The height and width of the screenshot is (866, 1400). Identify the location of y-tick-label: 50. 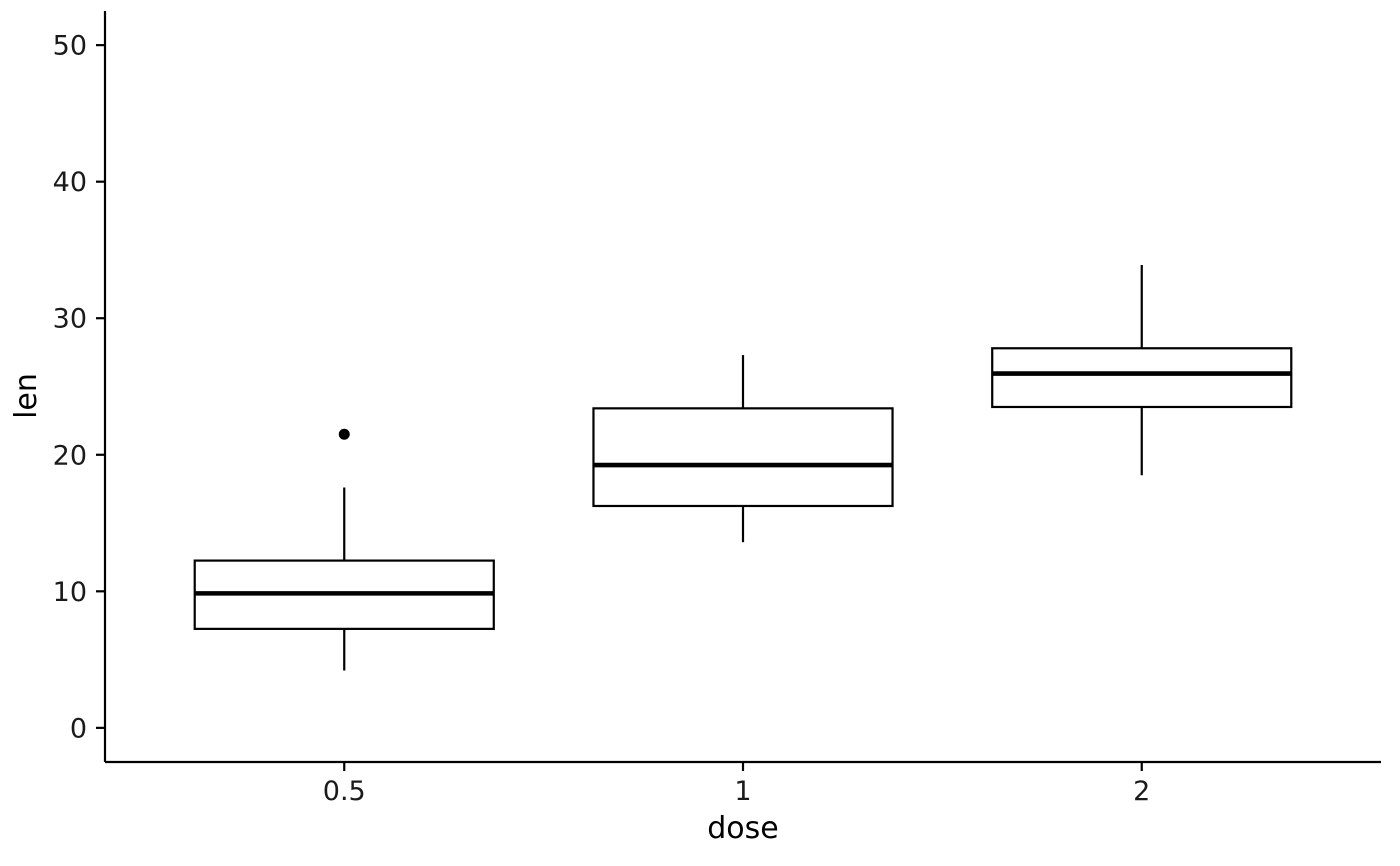
(70, 46).